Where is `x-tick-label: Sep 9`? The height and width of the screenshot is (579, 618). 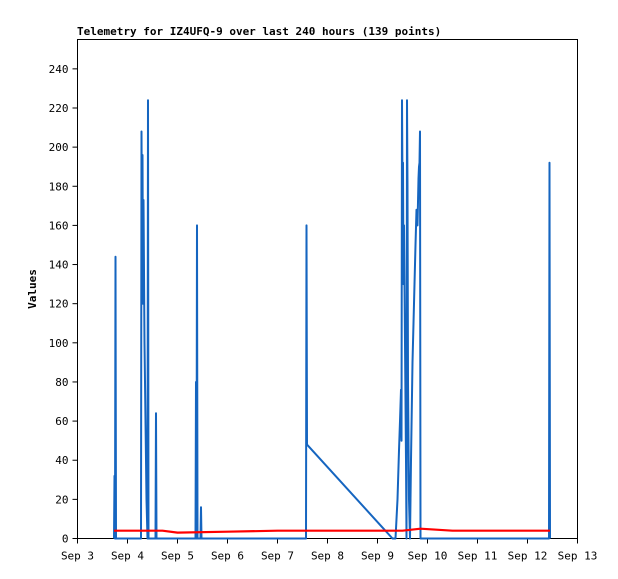 x-tick-label: Sep 9 is located at coordinates (377, 556).